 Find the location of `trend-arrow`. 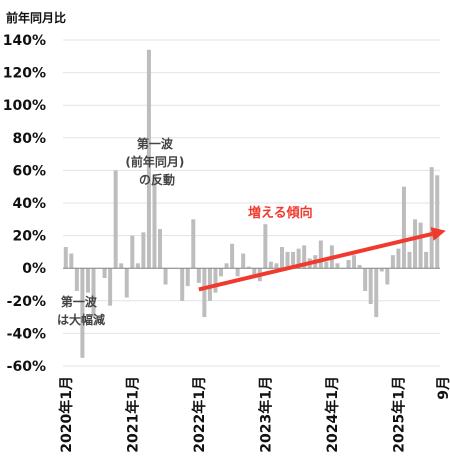

trend-arrow is located at coordinates (322, 259).